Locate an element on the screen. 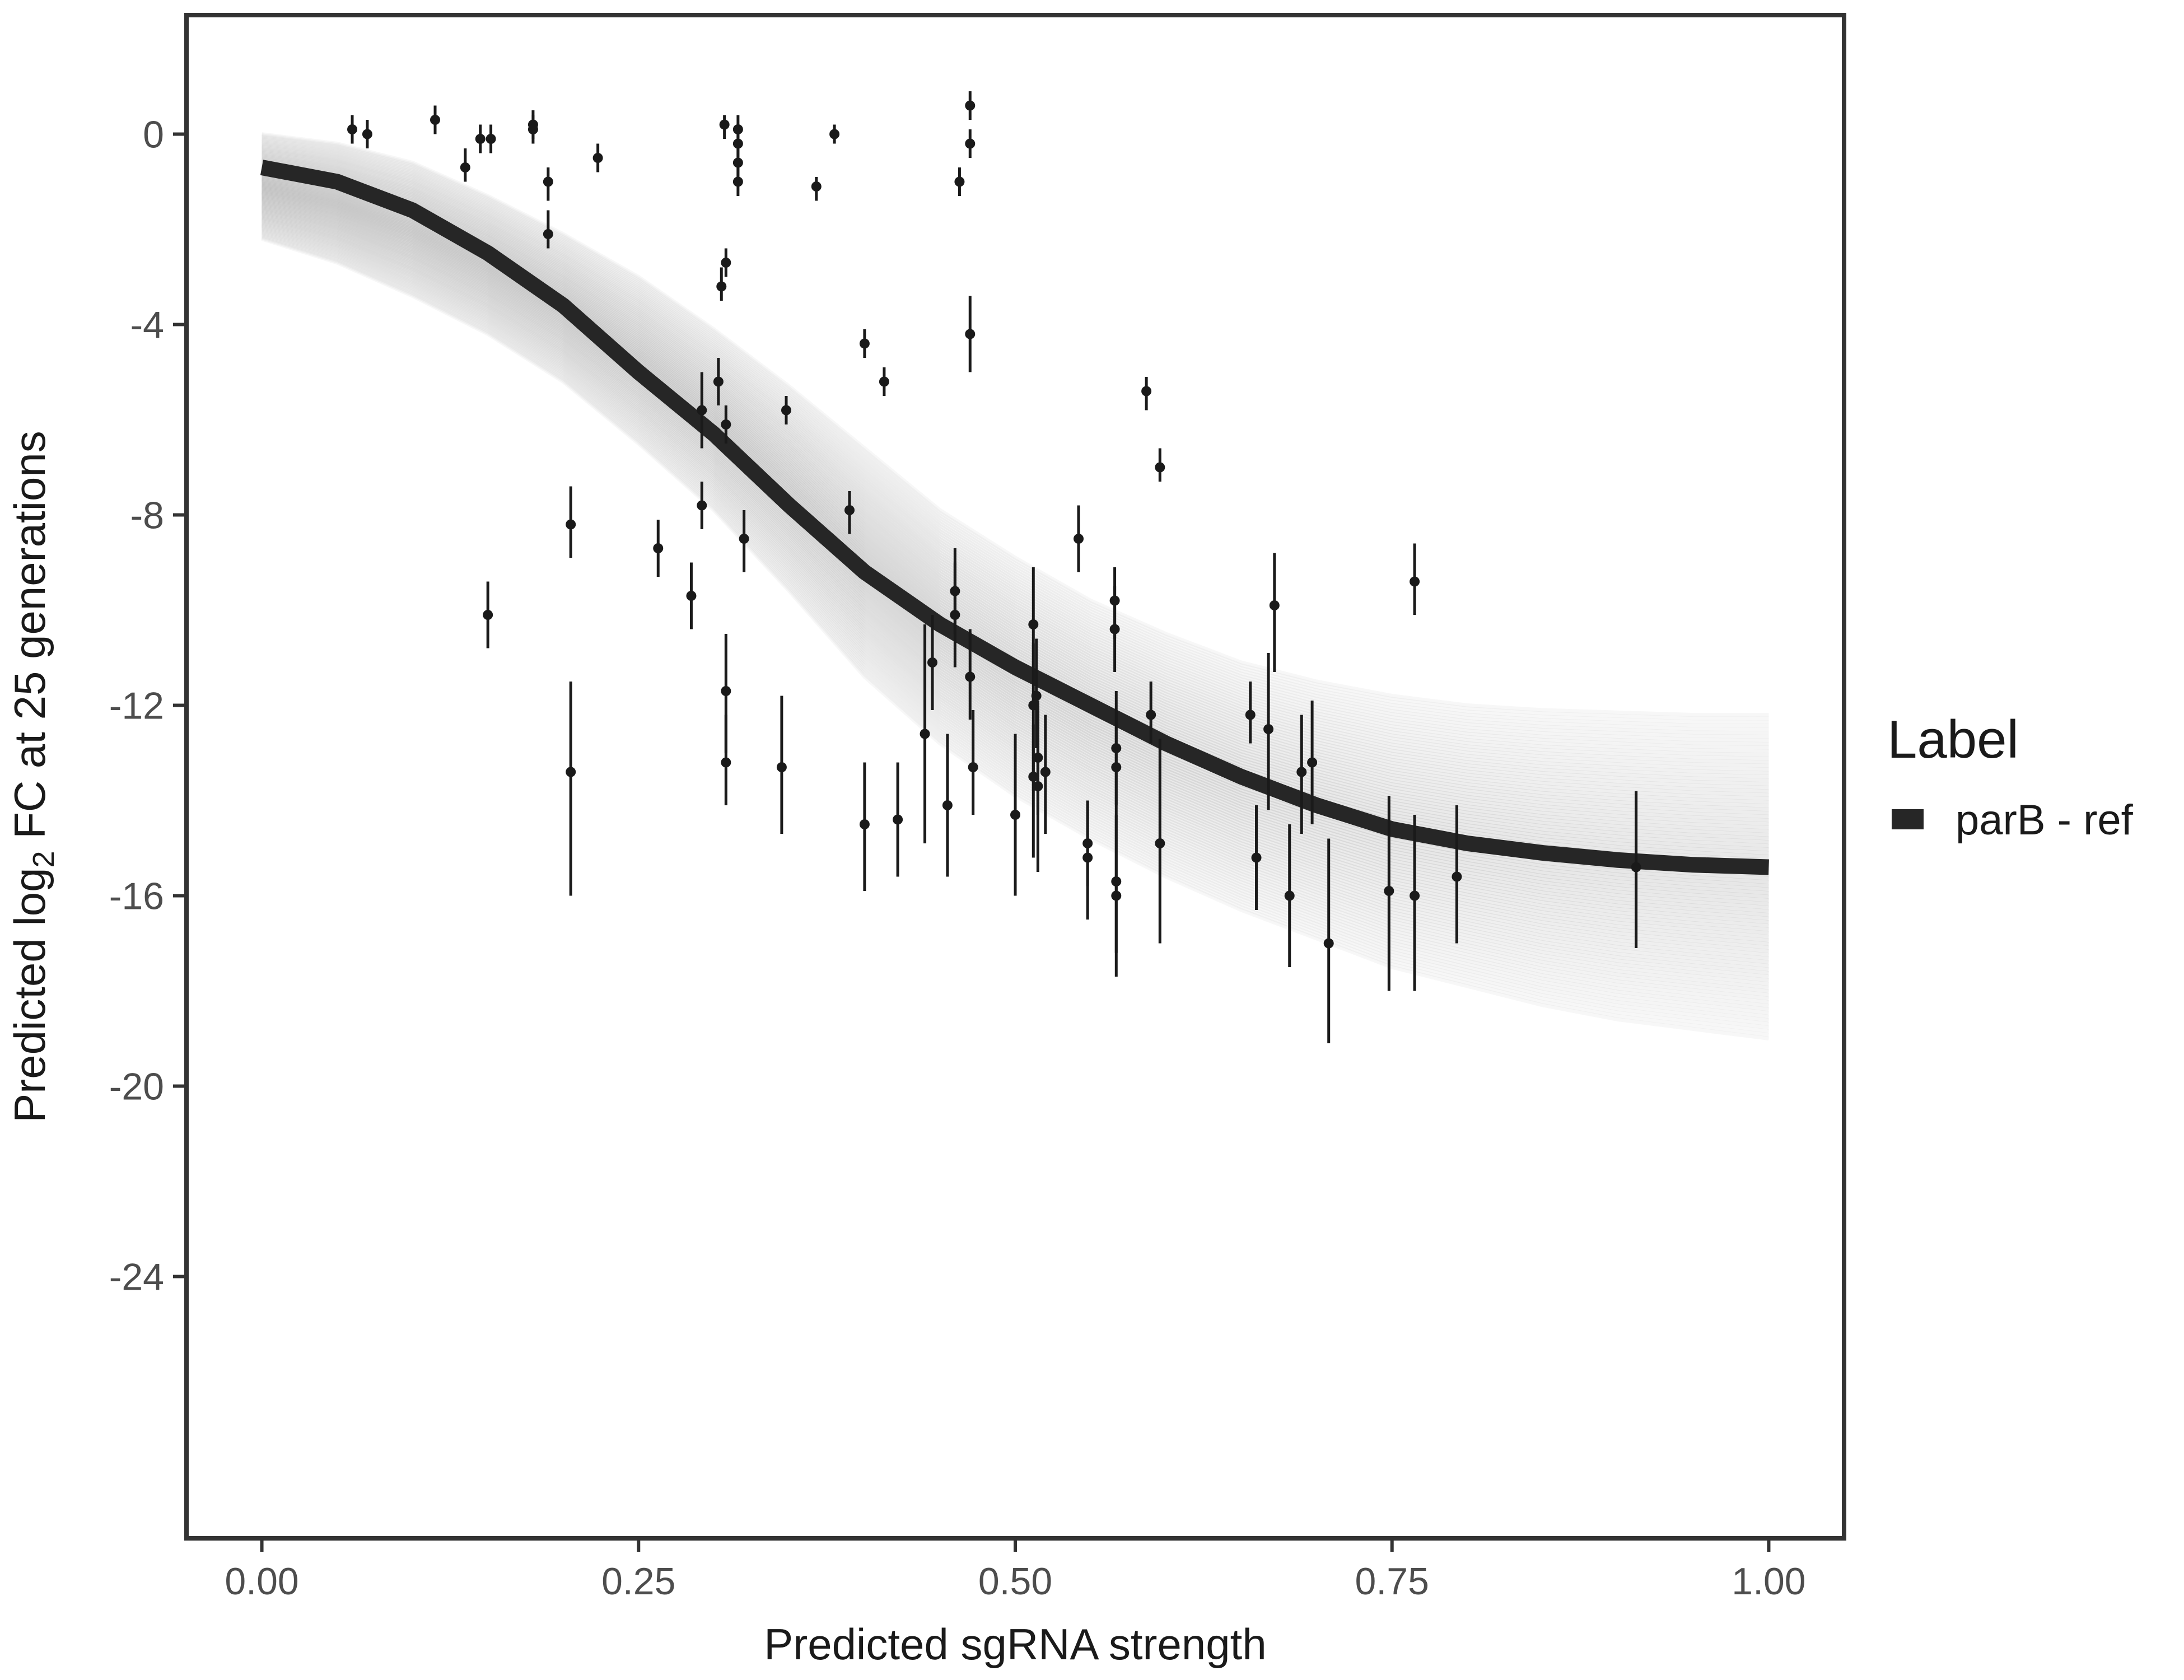  y-tick-label: -20 is located at coordinates (136, 1087).